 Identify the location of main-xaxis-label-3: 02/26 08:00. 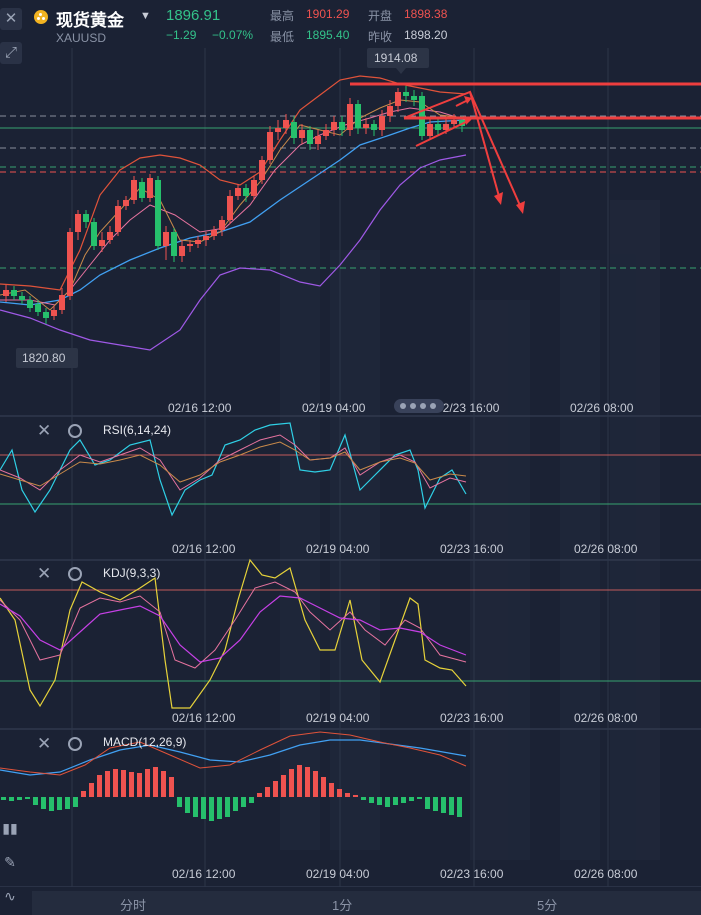
(602, 408).